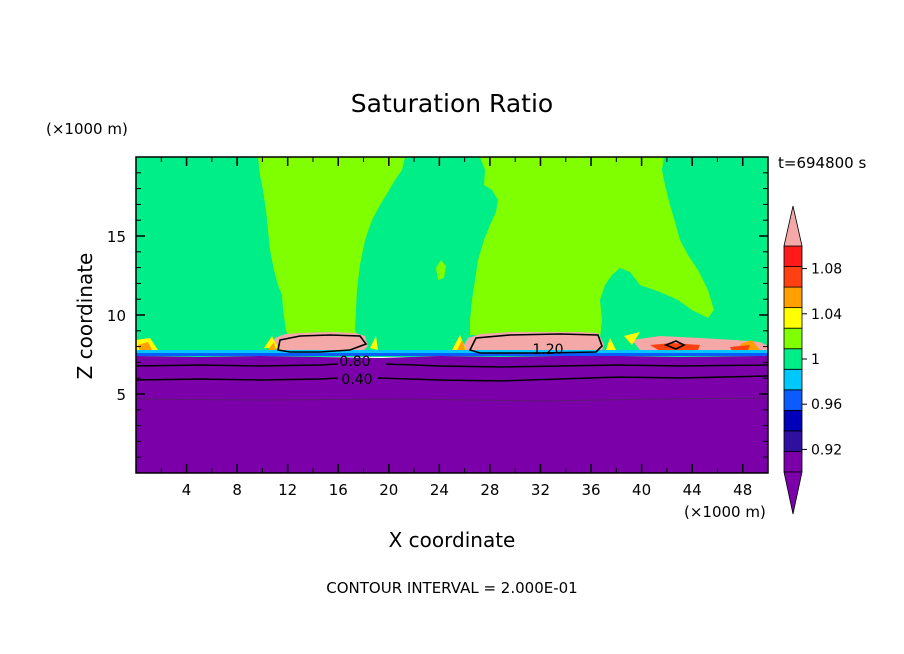 The width and height of the screenshot is (904, 654). I want to click on x-tick-label: 44, so click(692, 490).